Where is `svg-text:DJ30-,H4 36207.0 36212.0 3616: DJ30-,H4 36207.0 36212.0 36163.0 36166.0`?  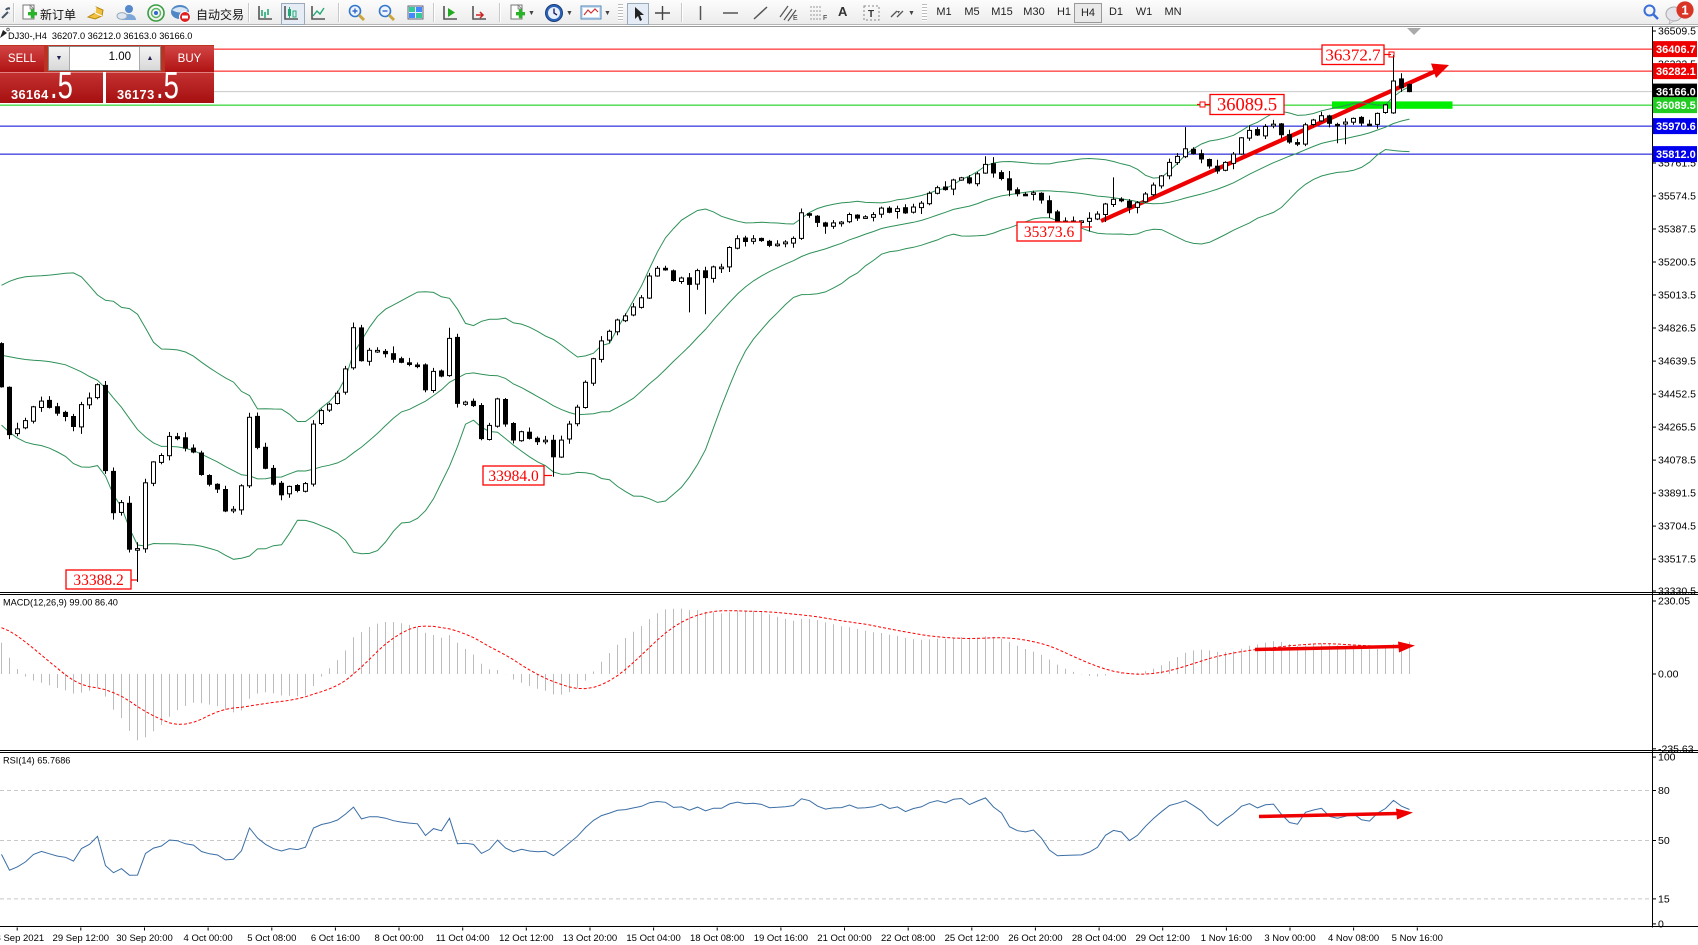
svg-text:DJ30-,H4 36207.0 36212.0 3616: DJ30-,H4 36207.0 36212.0 36163.0 36166.0 is located at coordinates (100, 36).